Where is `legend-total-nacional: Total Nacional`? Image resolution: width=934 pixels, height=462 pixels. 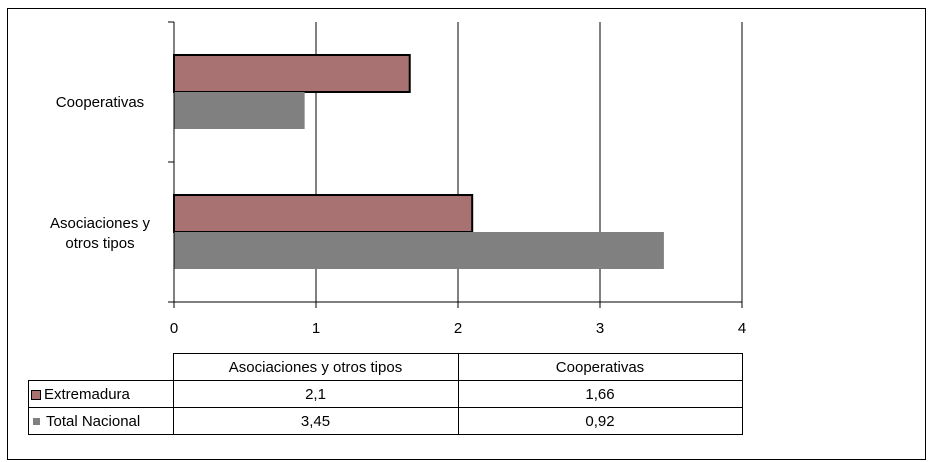 legend-total-nacional: Total Nacional is located at coordinates (101, 421).